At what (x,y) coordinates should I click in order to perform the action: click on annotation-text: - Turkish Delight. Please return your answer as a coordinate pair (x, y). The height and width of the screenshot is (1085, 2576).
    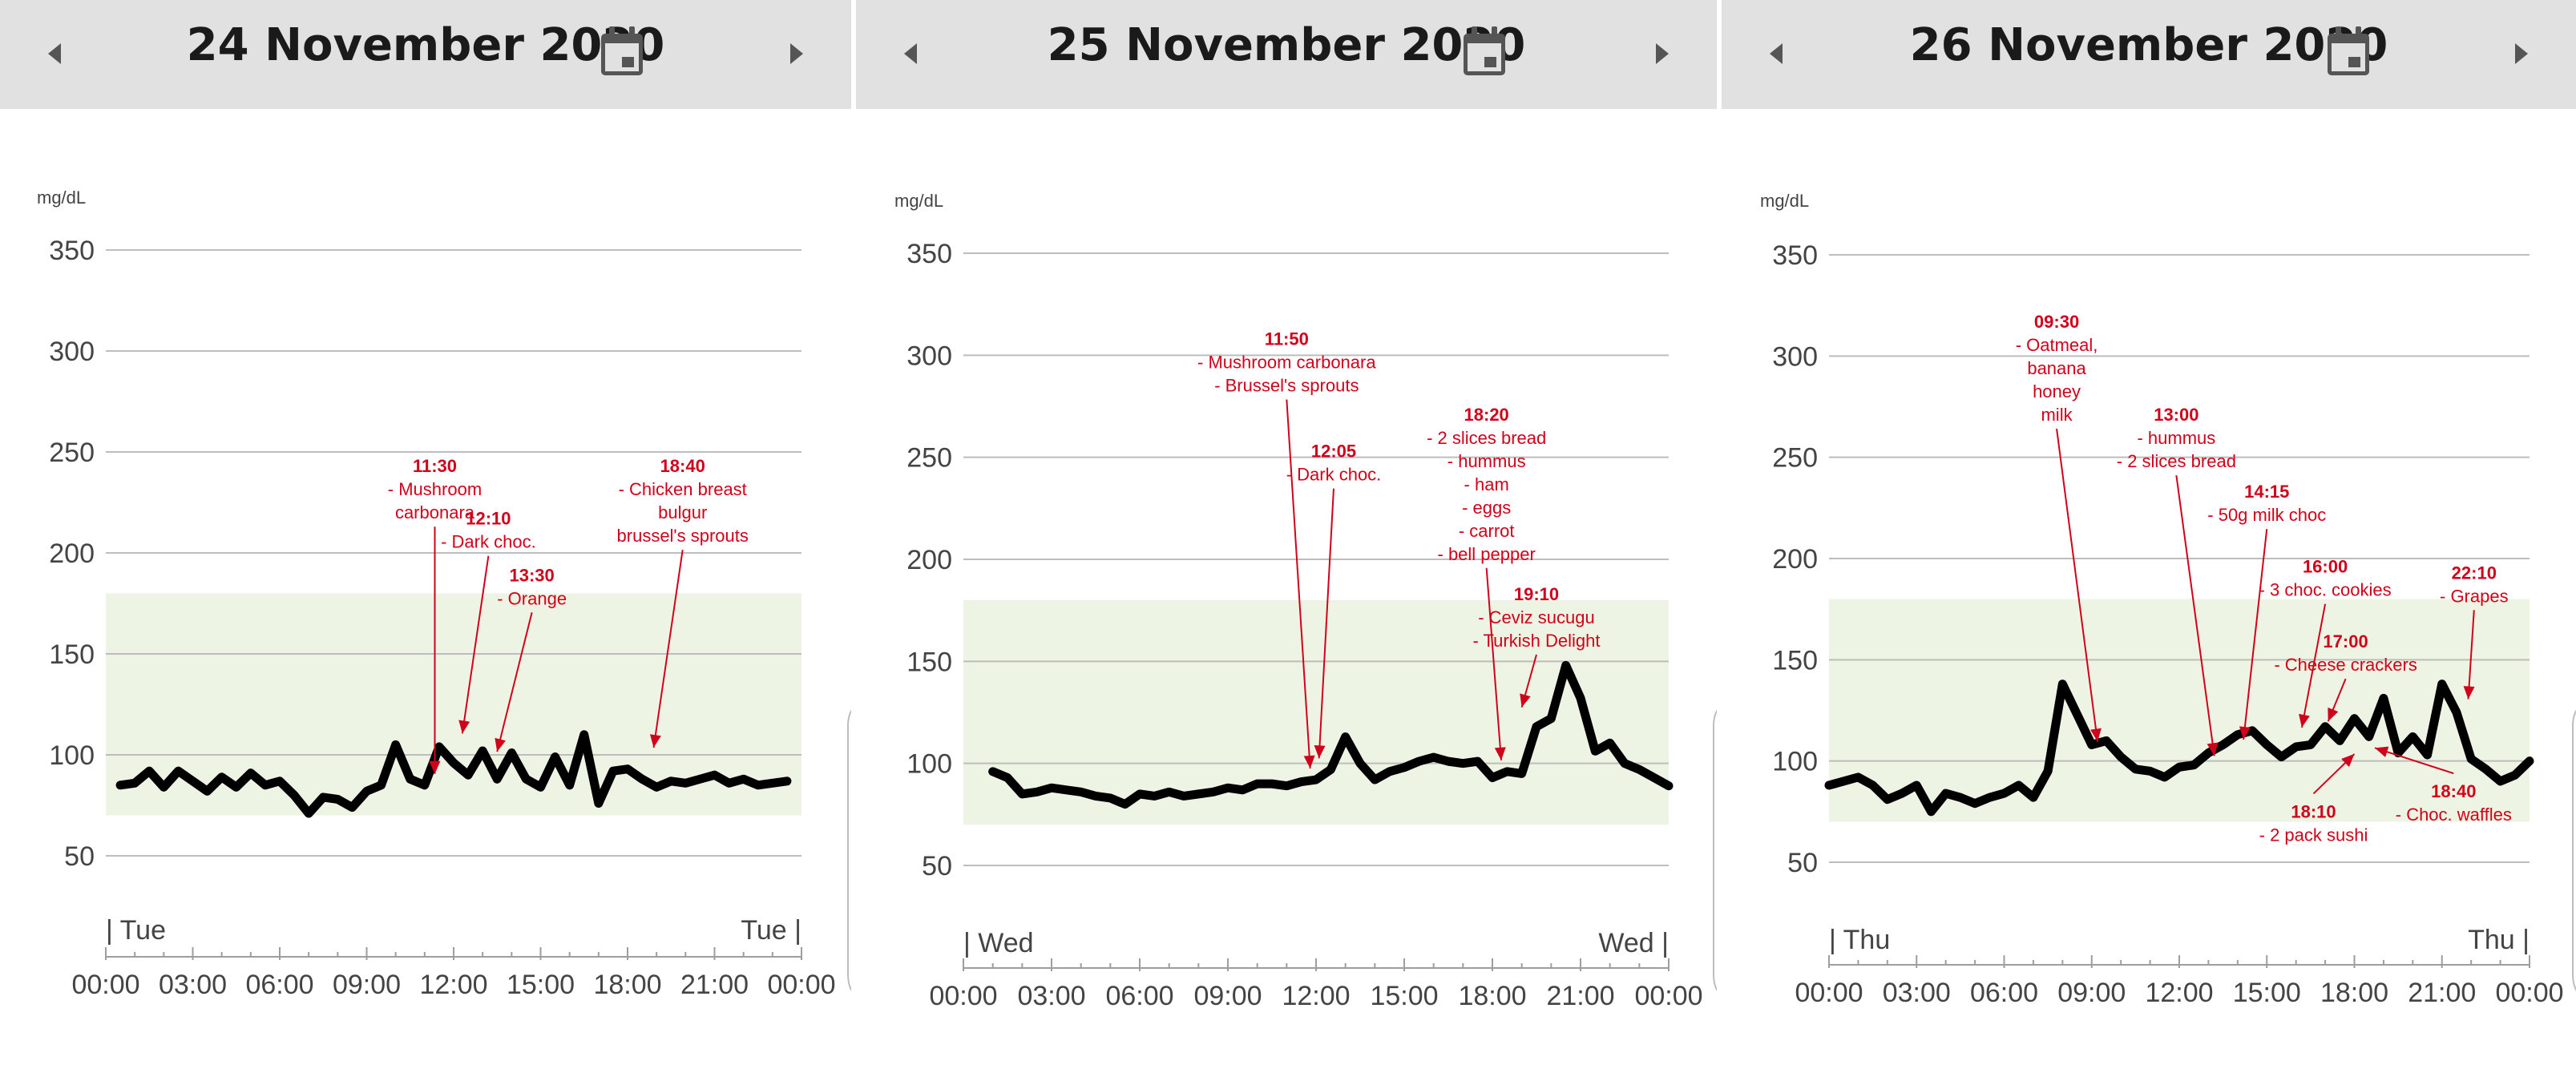
    Looking at the image, I should click on (1537, 641).